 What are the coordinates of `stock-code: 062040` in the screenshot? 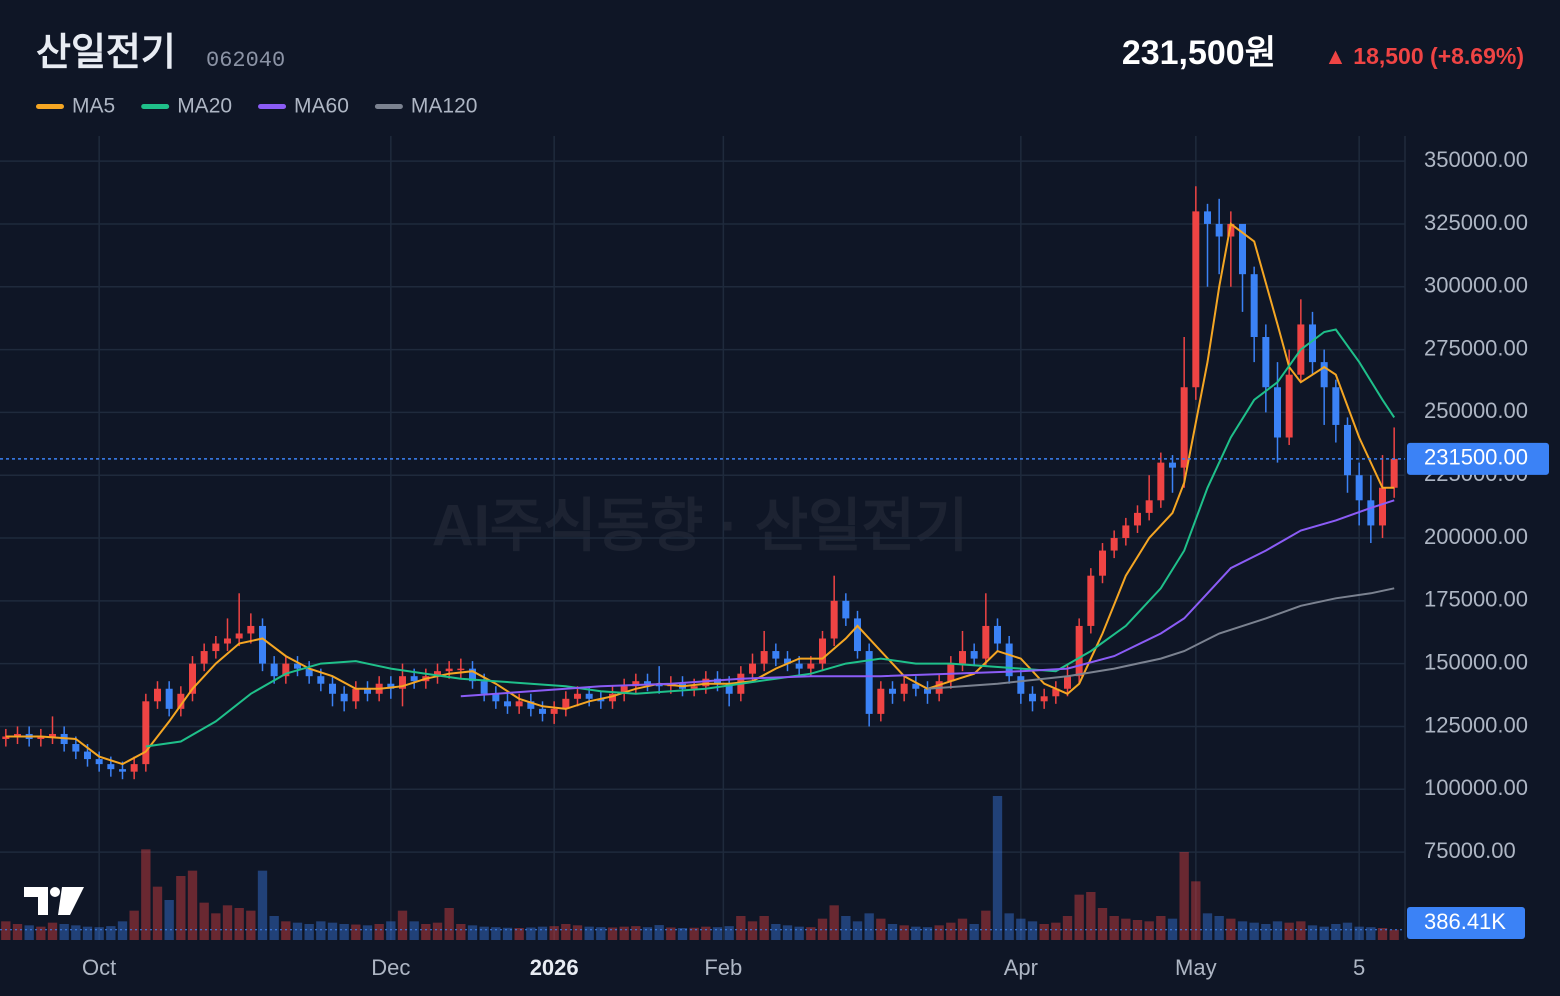 It's located at (245, 60).